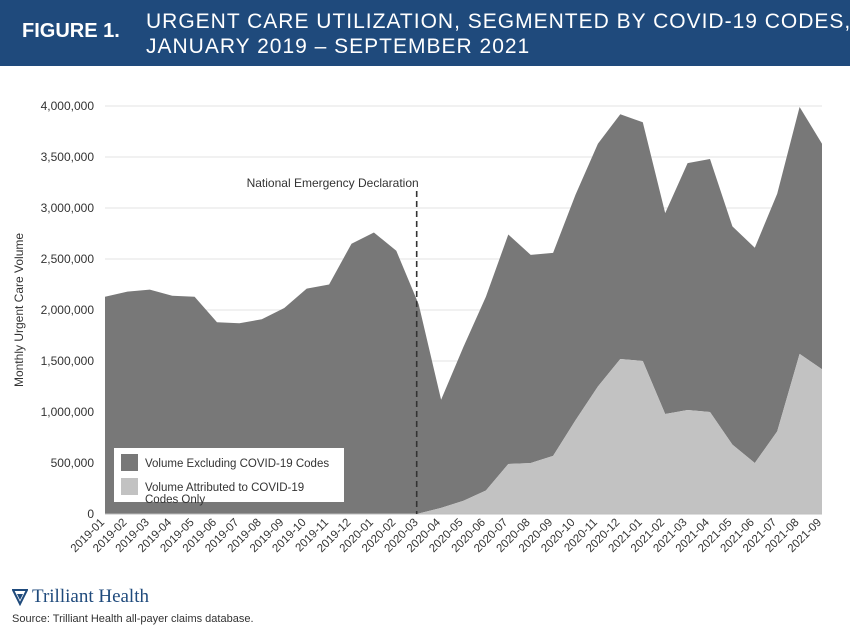  I want to click on y-axis-label: Monthly Urgent Care Volume, so click(19, 310).